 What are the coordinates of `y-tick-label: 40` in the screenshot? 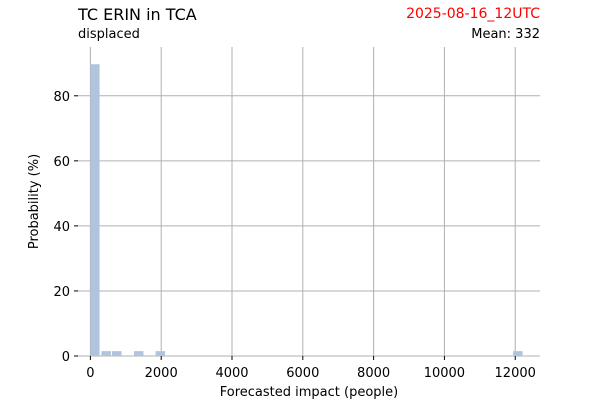 It's located at (61, 227).